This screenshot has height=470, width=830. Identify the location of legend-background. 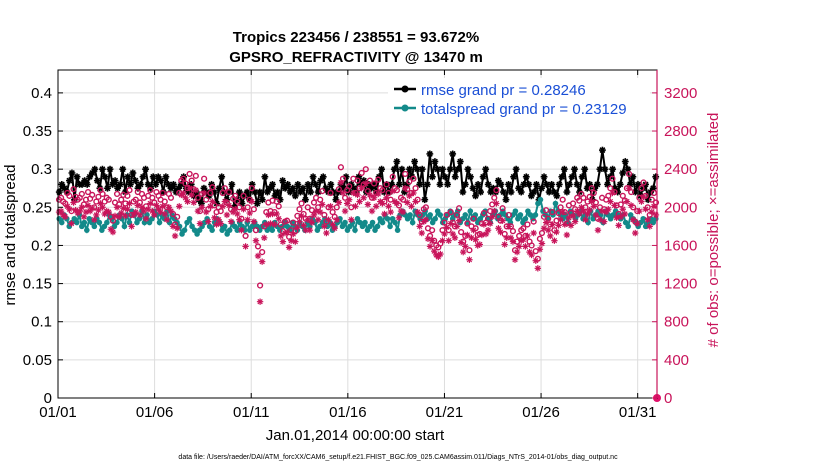
(519, 99).